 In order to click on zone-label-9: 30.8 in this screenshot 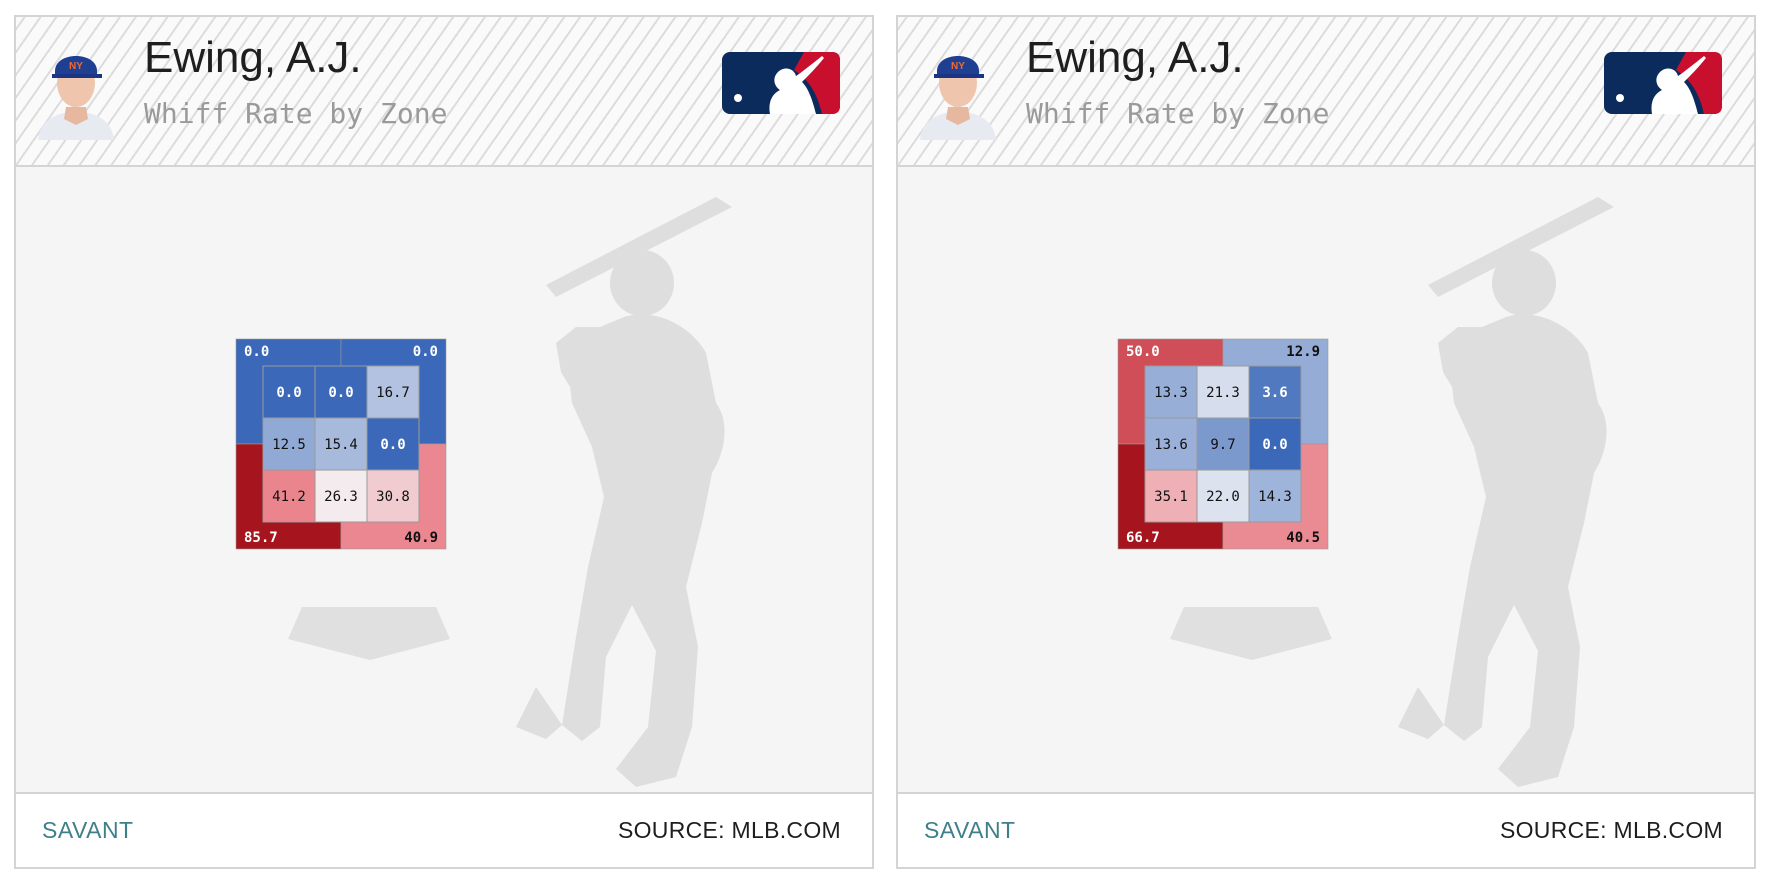, I will do `click(393, 497)`.